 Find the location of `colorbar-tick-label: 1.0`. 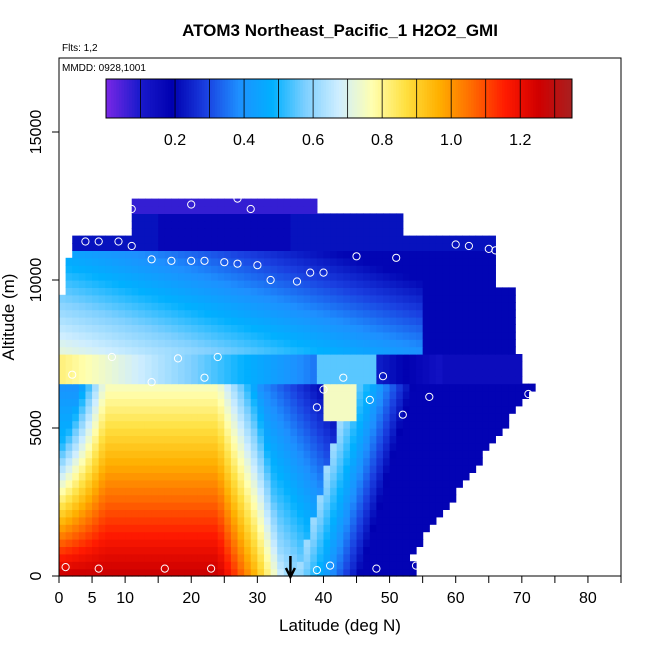

colorbar-tick-label: 1.0 is located at coordinates (451, 140).